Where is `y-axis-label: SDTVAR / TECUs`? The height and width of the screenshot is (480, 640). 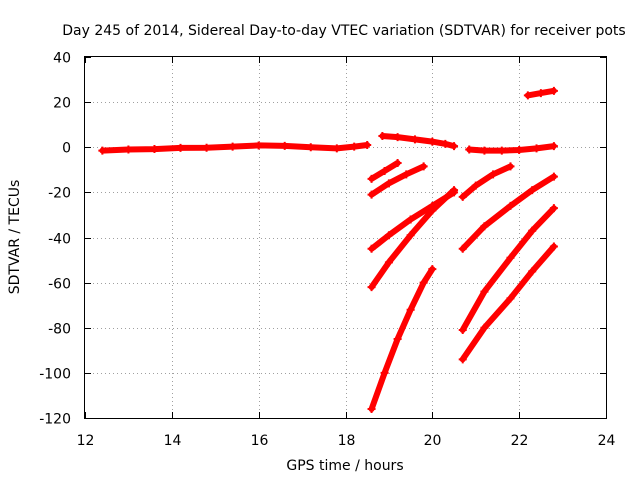
y-axis-label: SDTVAR / TECUs is located at coordinates (15, 237).